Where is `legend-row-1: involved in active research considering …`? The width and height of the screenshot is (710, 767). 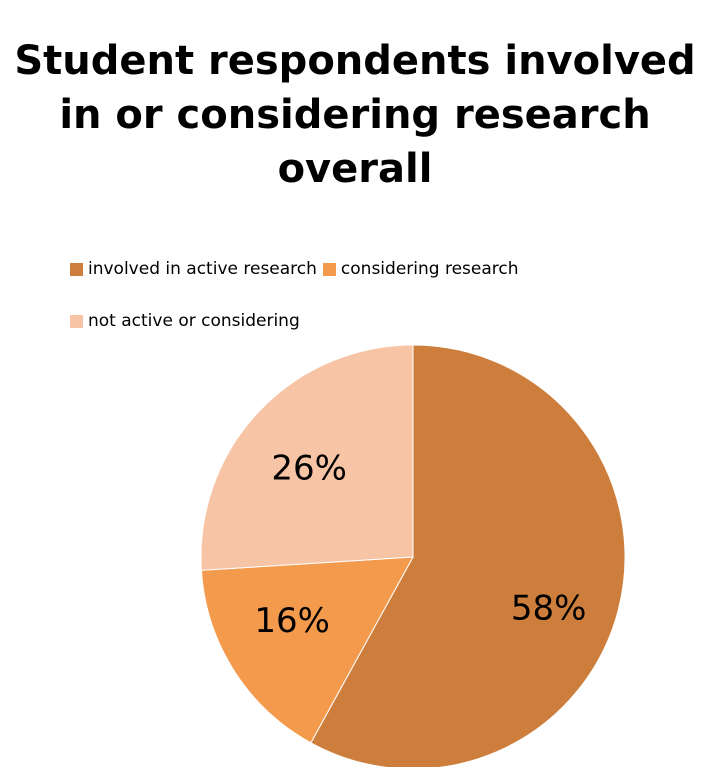 legend-row-1: involved in active research considering … is located at coordinates (370, 269).